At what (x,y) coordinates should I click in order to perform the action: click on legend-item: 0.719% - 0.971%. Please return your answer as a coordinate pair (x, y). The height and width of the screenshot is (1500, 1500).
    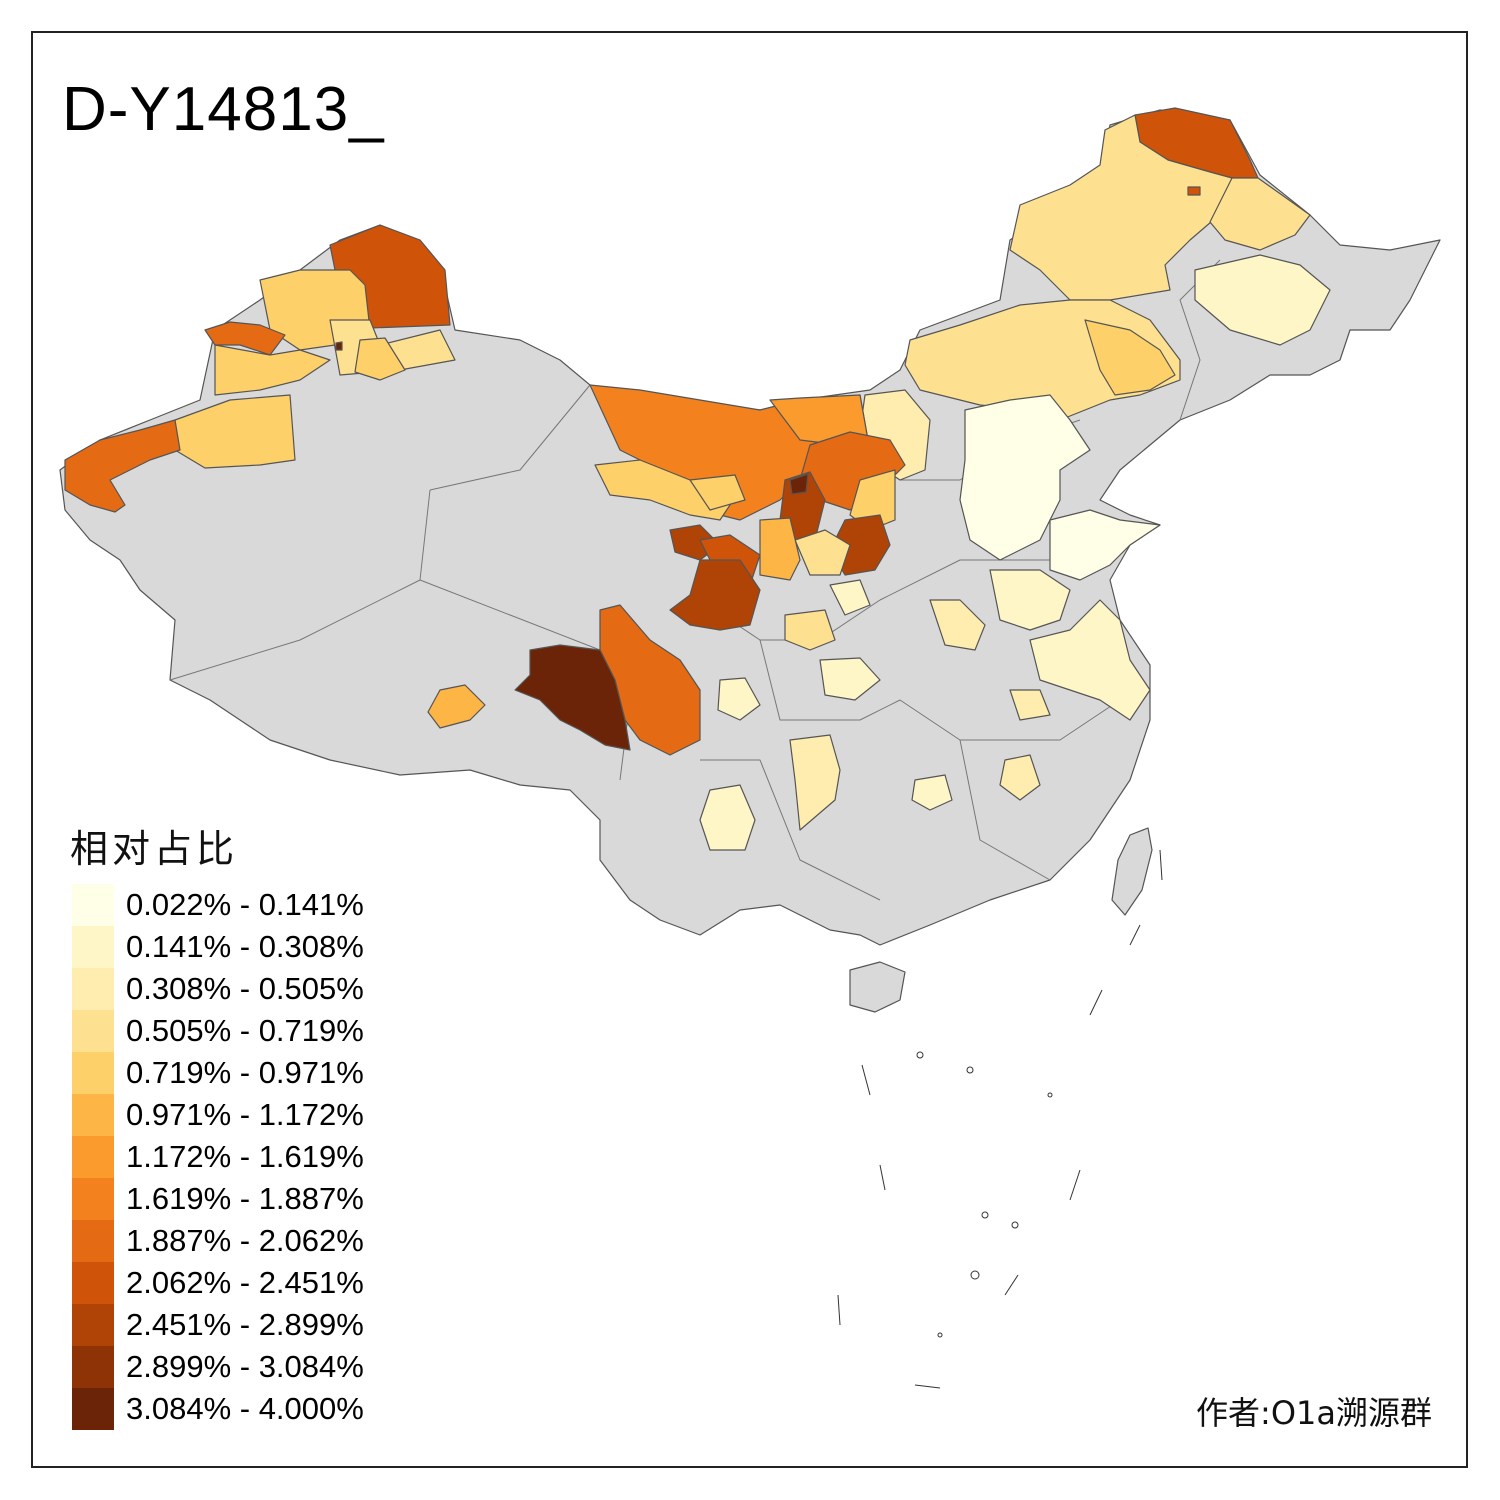
    Looking at the image, I should click on (218, 1073).